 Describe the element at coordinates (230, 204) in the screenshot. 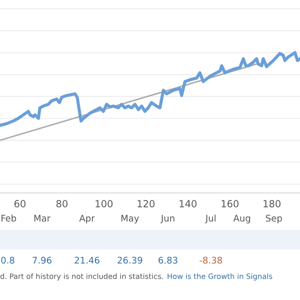

I see `x-tick-label: 160` at that location.